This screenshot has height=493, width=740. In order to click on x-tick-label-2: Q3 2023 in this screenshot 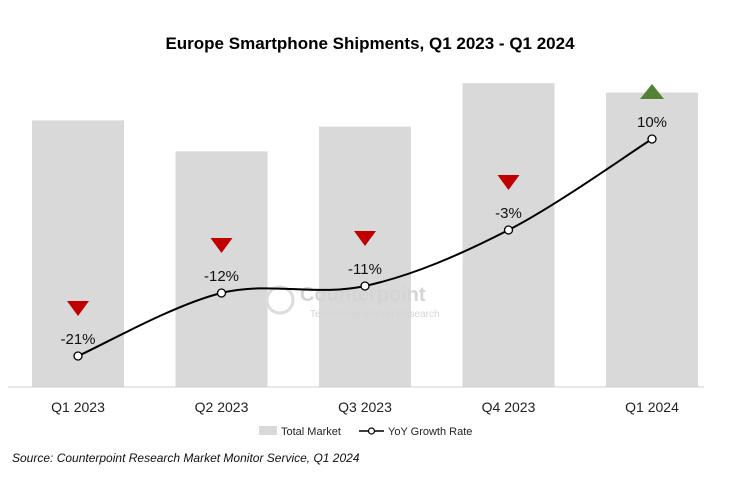, I will do `click(365, 407)`.